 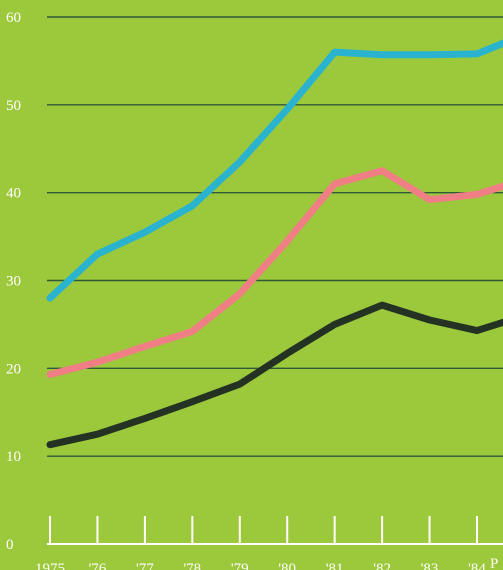 I want to click on x-tick-label: '76, so click(x=98, y=565).